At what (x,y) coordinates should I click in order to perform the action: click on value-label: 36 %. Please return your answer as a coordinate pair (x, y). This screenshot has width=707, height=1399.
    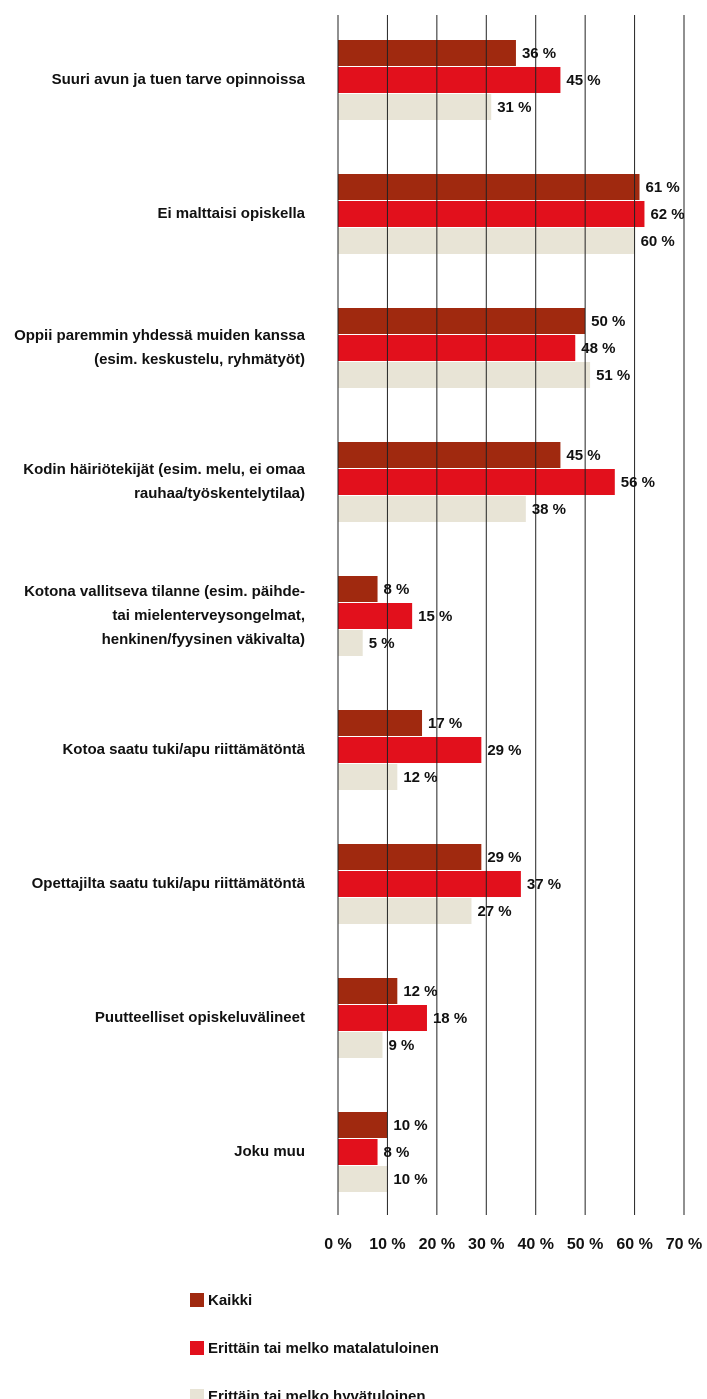
    Looking at the image, I should click on (539, 53).